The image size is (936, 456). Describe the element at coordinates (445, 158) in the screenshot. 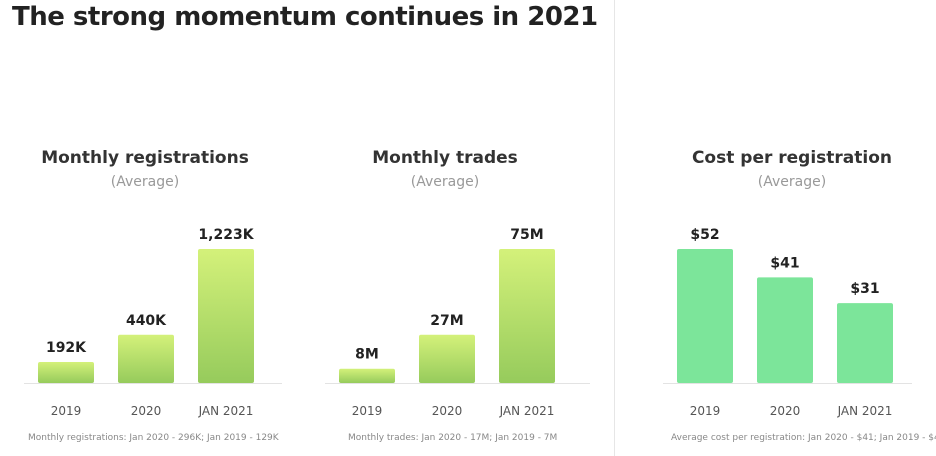

I see `trades-chart-title: Monthly trades` at that location.